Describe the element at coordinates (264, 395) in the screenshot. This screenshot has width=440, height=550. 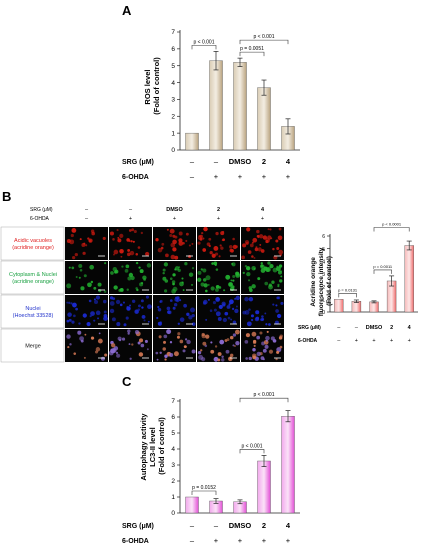
I see `p-value-label: p < 0.001` at that location.